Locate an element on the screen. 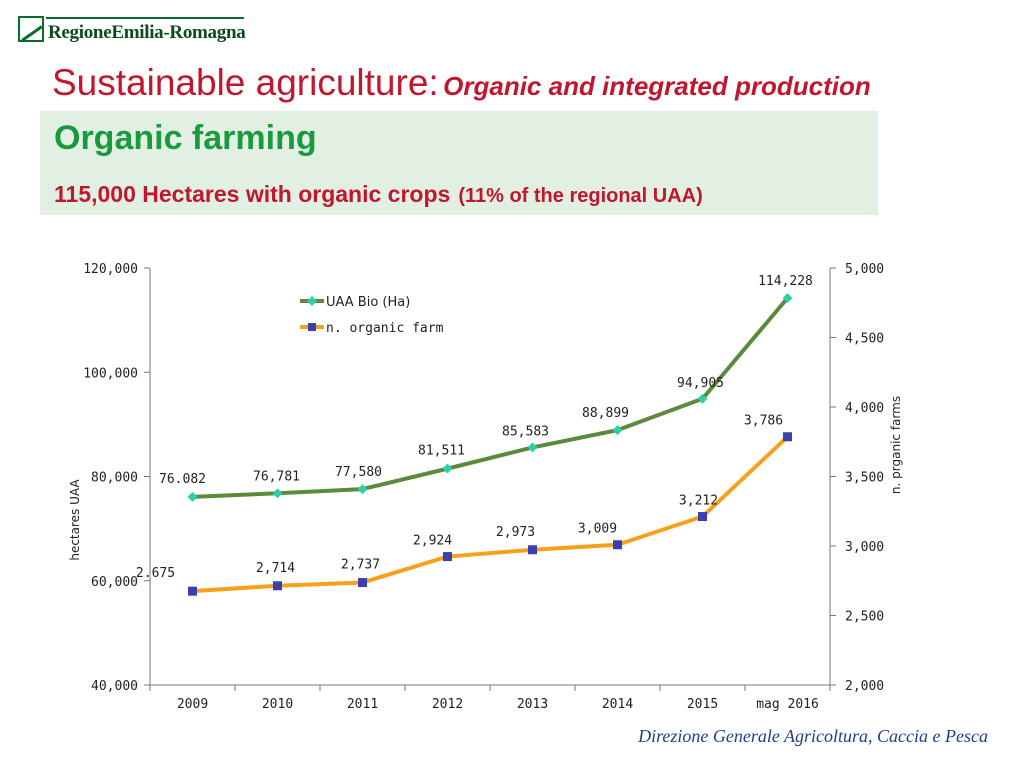 The width and height of the screenshot is (1024, 768). data-label-uaa-bio: 81,511 is located at coordinates (441, 451).